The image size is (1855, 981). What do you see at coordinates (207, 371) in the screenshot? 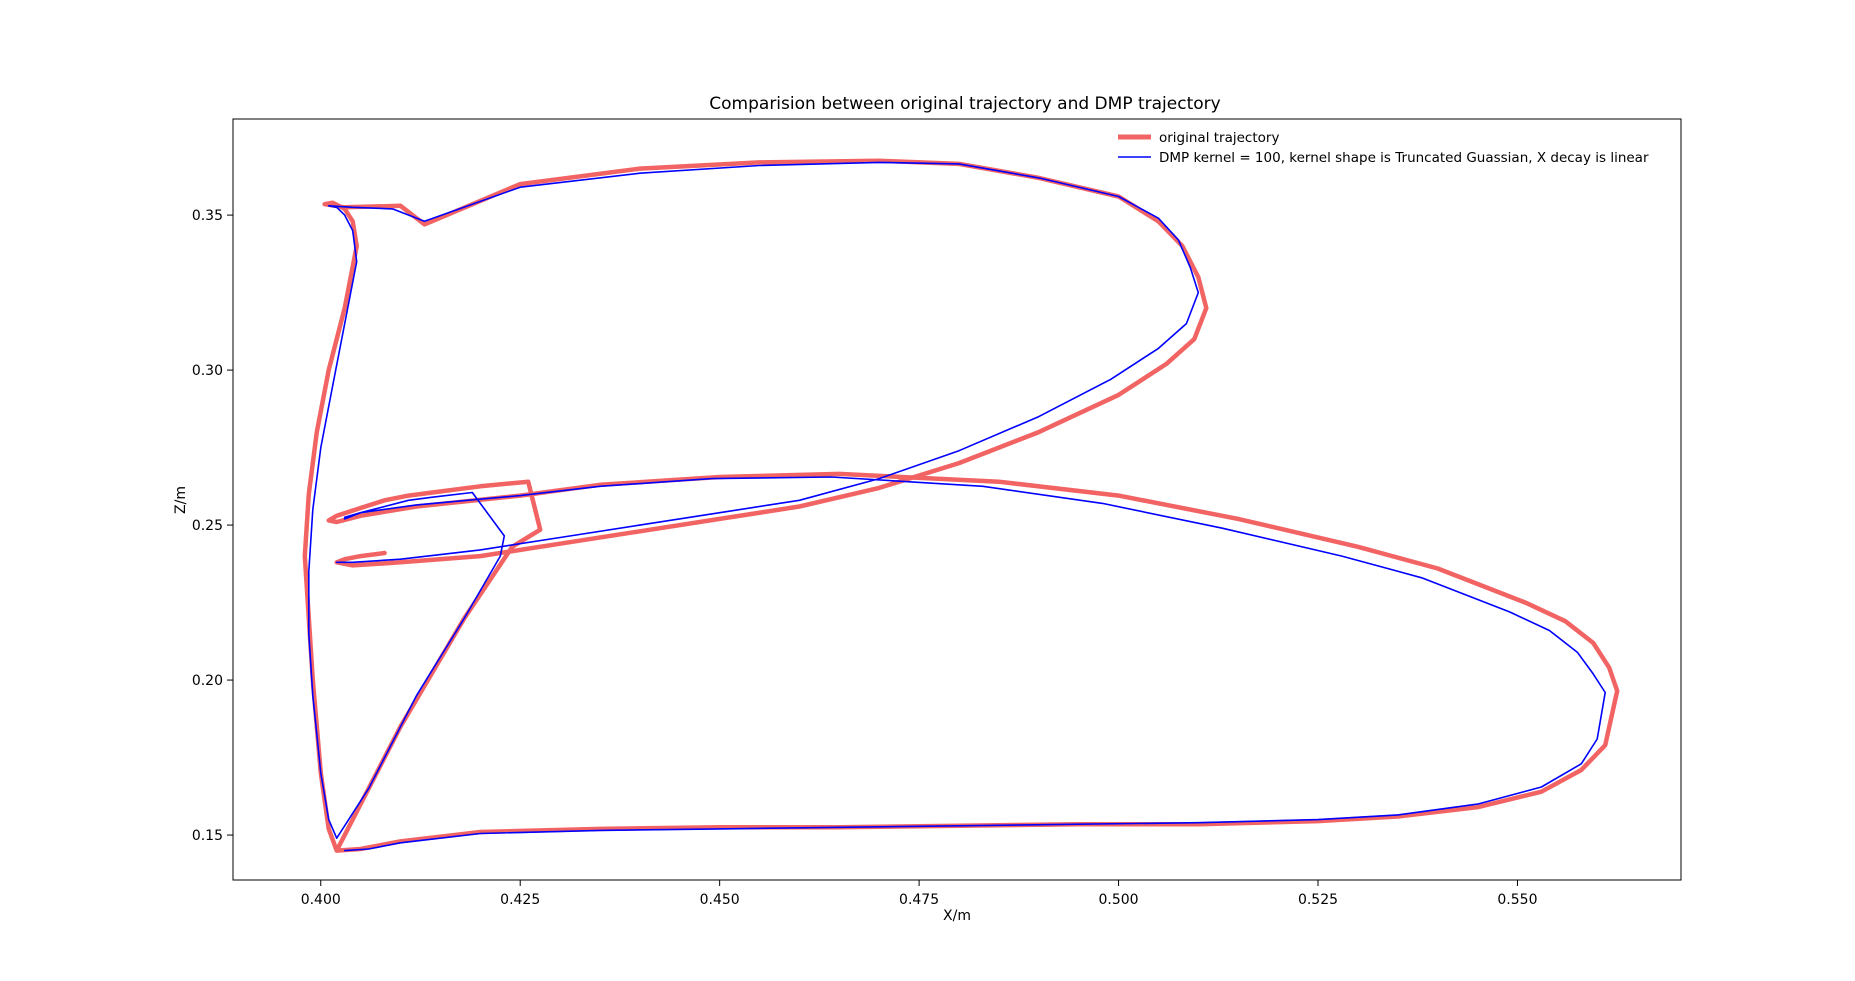
I see `y-tick-label: 0.30` at bounding box center [207, 371].